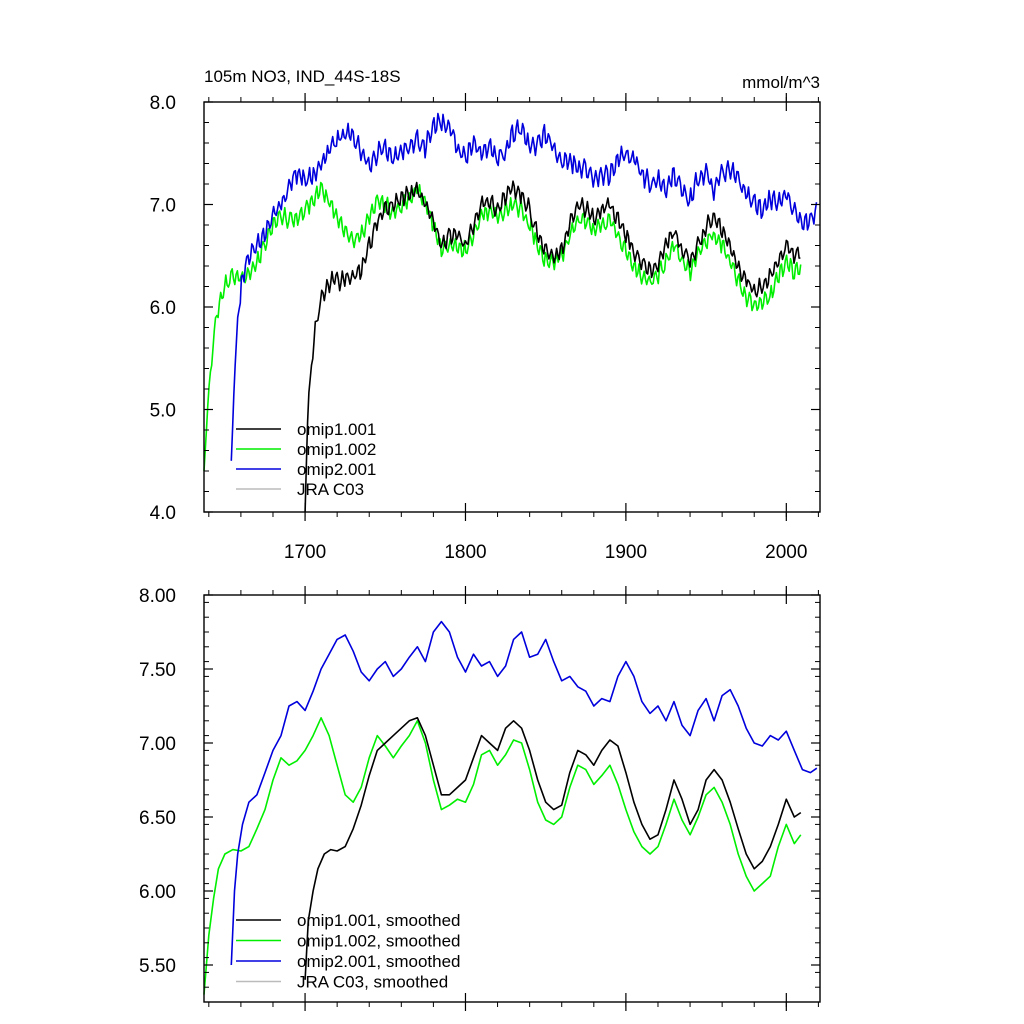  What do you see at coordinates (157, 670) in the screenshot?
I see `bottom-ytick-label: 7.50` at bounding box center [157, 670].